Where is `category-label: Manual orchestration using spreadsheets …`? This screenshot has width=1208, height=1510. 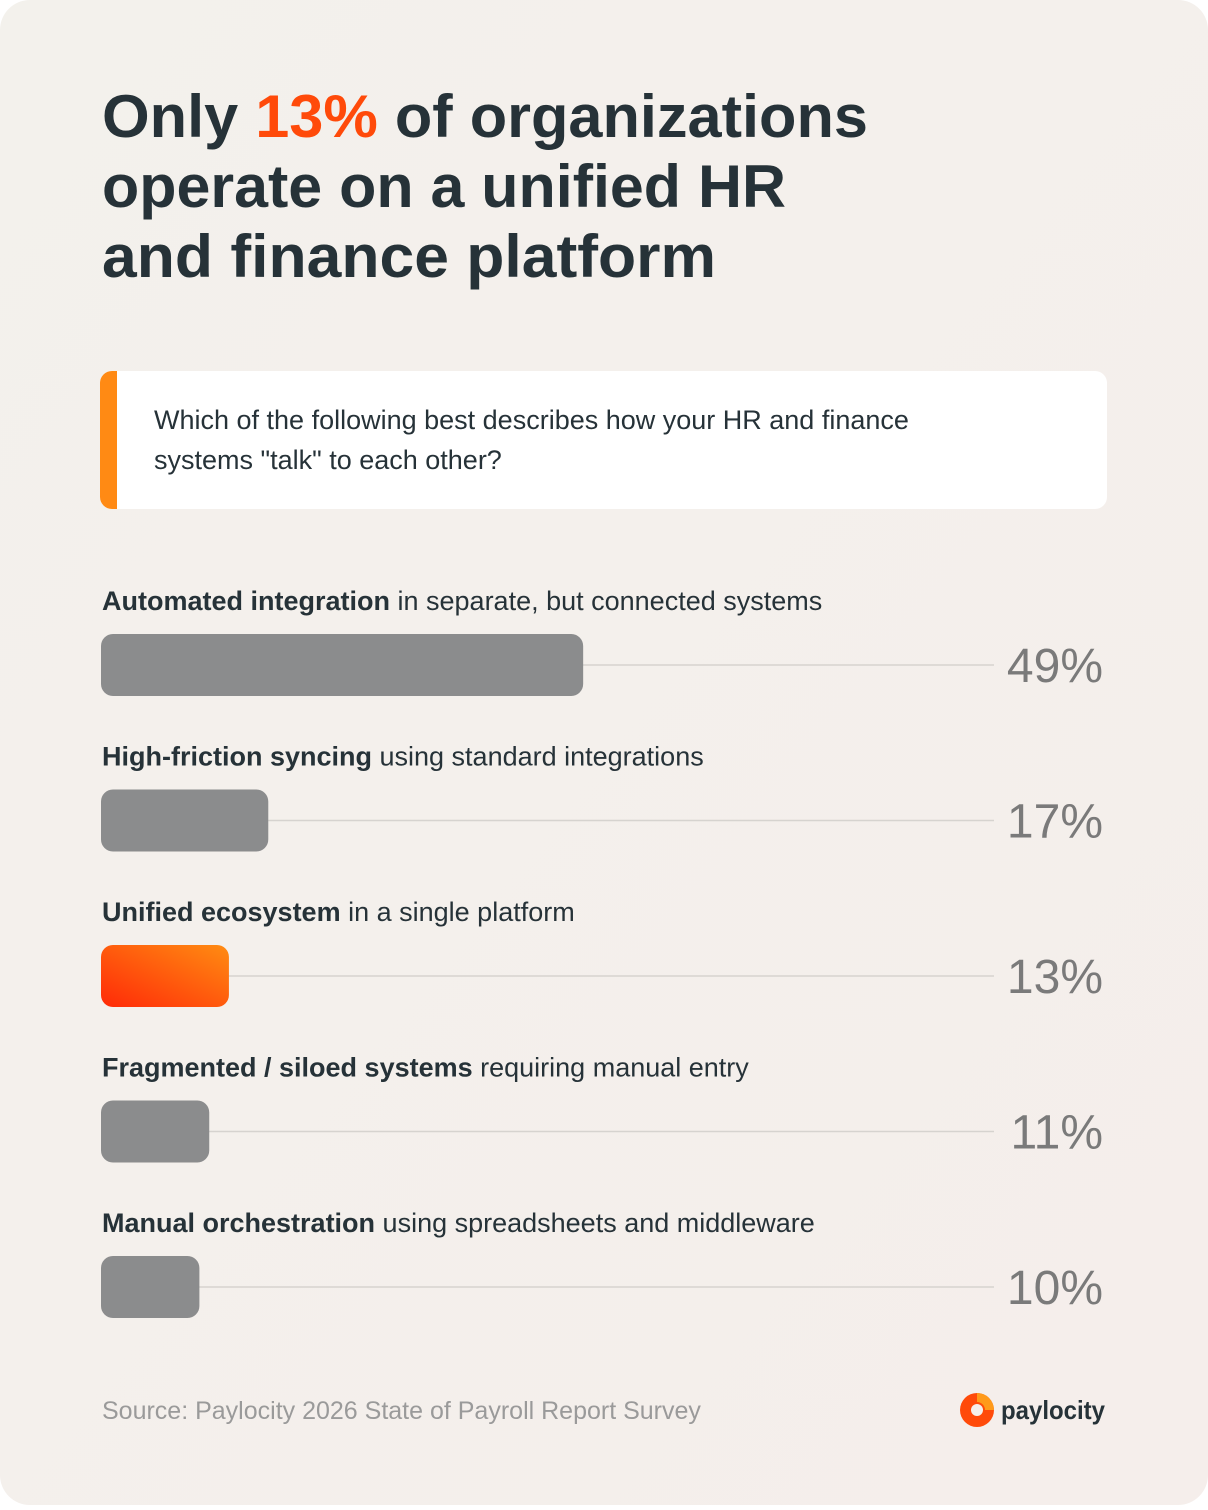
category-label: Manual orchestration using spreadsheets … is located at coordinates (458, 1223).